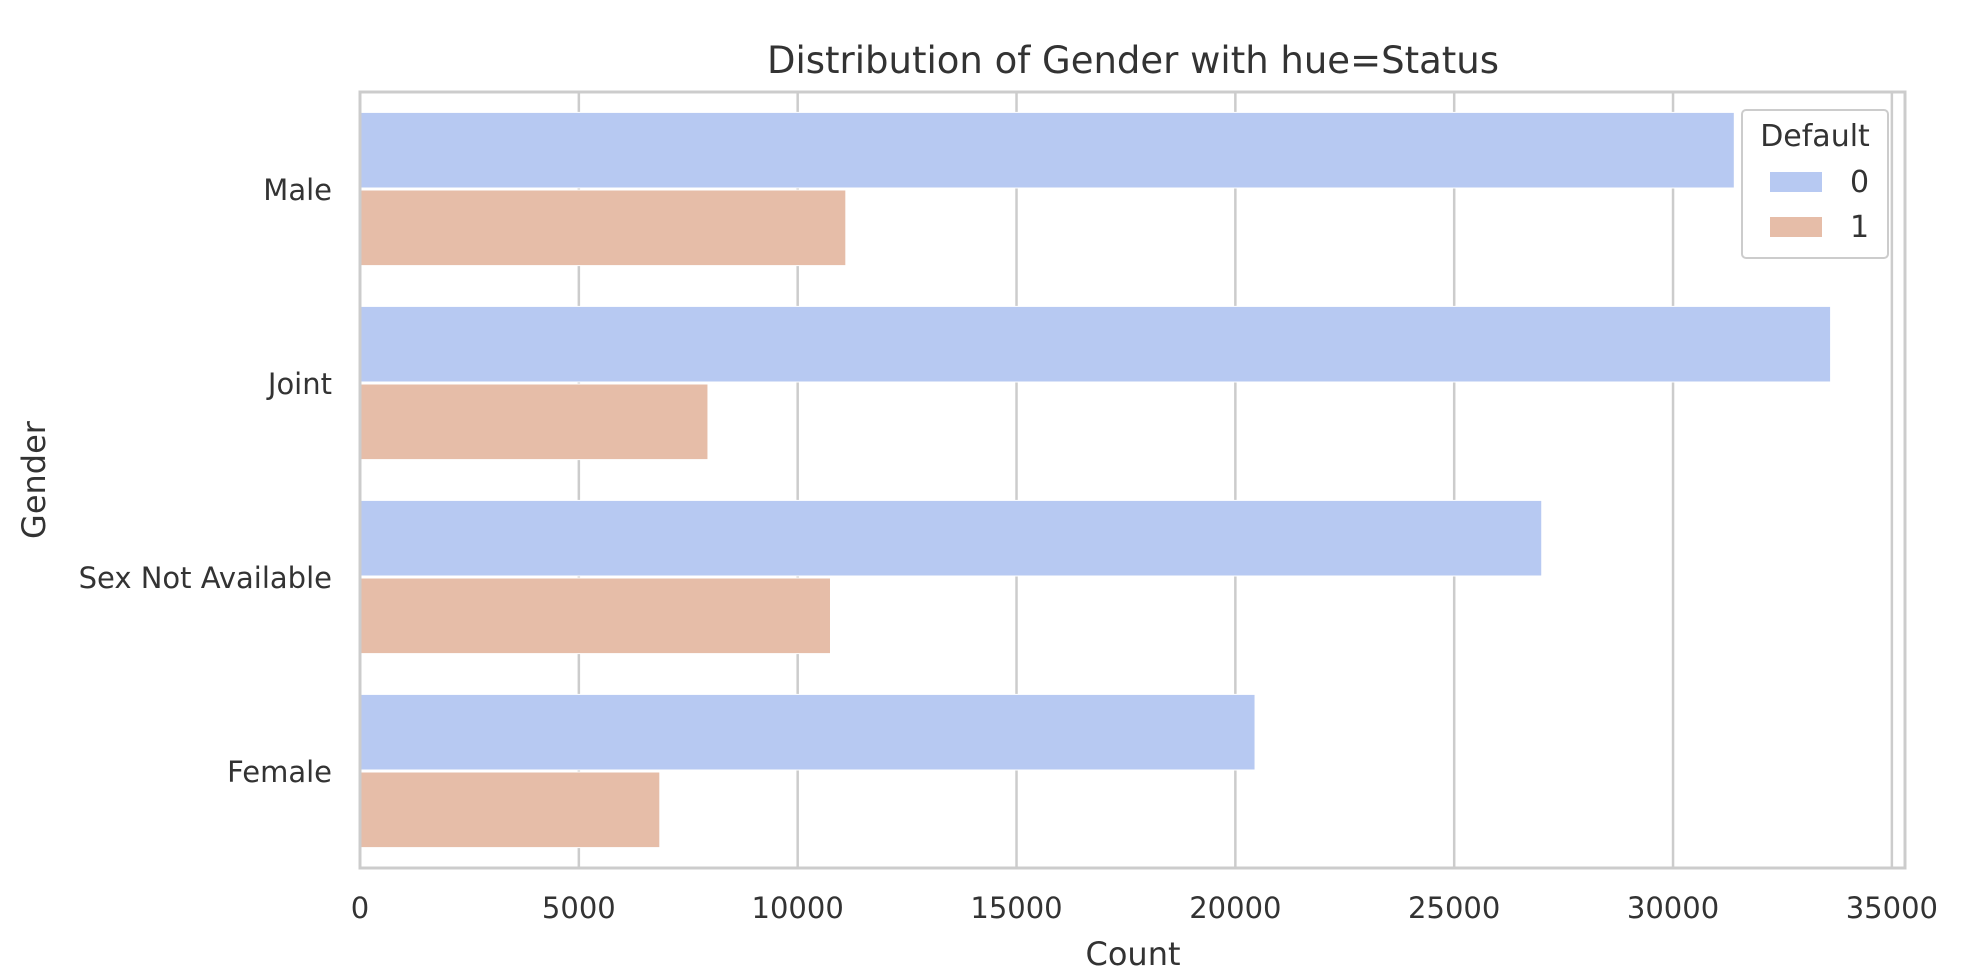  I want to click on y-tick-label: Joint, so click(299, 384).